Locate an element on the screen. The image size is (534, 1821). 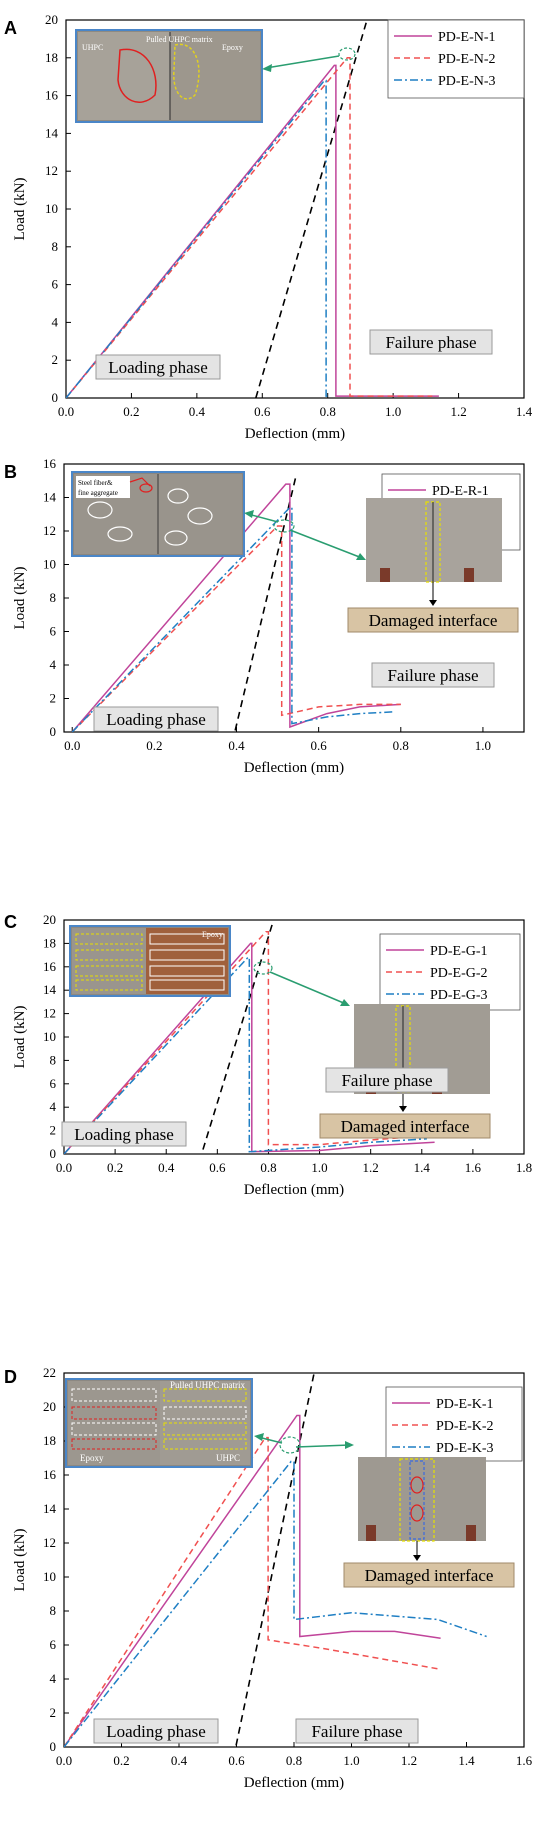
legend: PD-E-N-1 PD-E-N-2 PD-E-N-3 is located at coordinates (456, 59).